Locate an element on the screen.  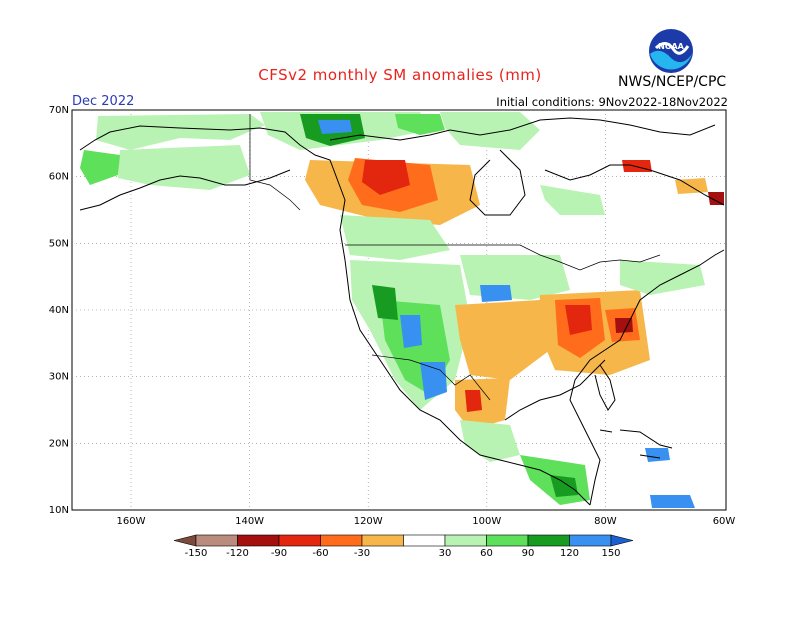
patch-arctic-blue is located at coordinates (335, 127).